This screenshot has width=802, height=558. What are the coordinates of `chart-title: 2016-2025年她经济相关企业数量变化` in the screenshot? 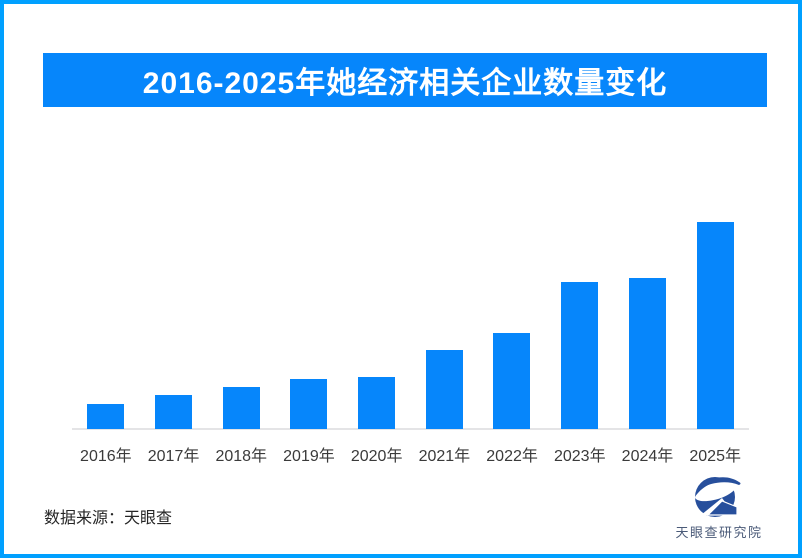 It's located at (405, 83).